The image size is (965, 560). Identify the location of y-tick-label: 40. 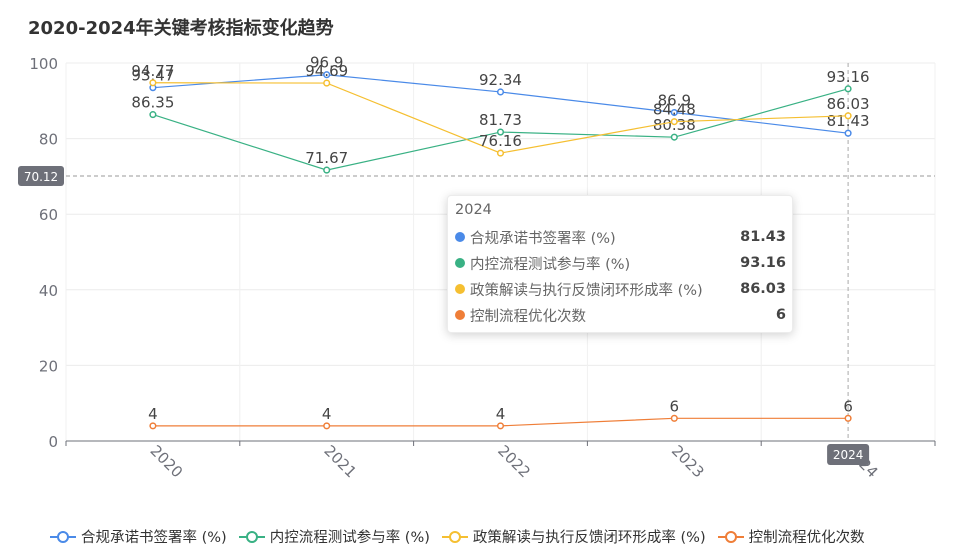
(48, 291).